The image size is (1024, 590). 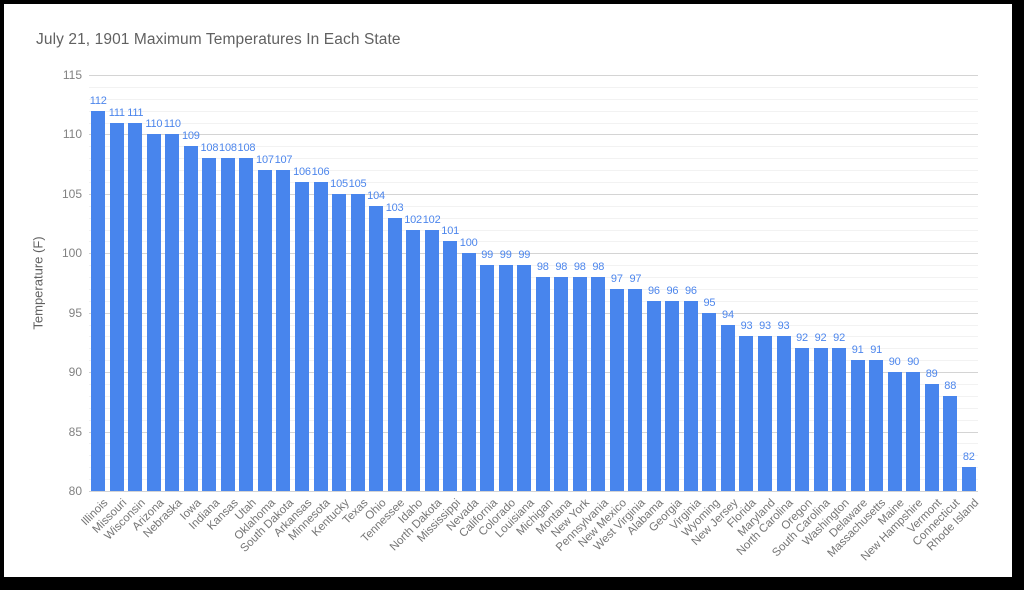 What do you see at coordinates (765, 413) in the screenshot?
I see `bar-maryland` at bounding box center [765, 413].